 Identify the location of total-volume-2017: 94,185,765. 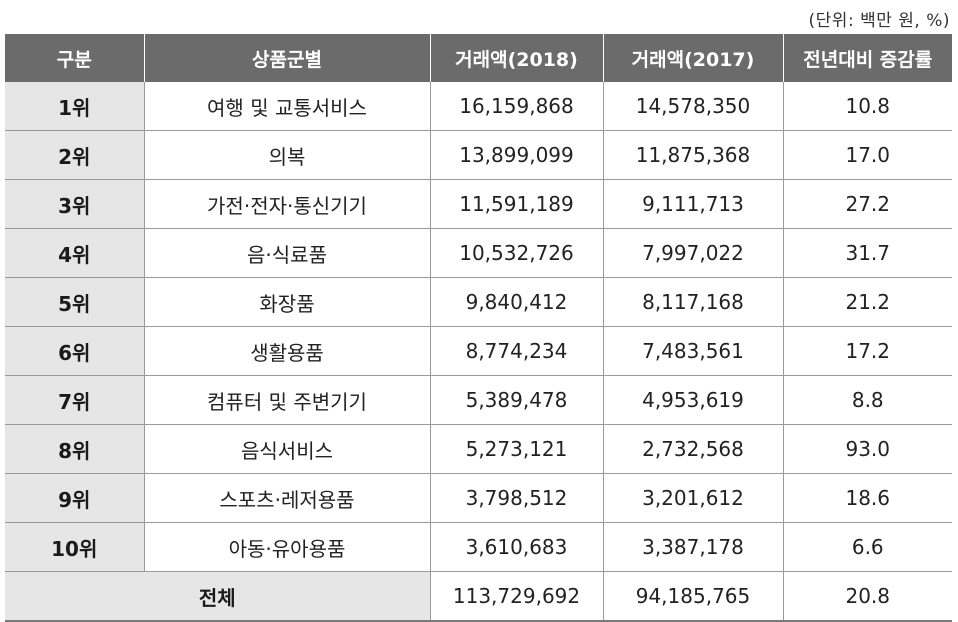
(693, 596).